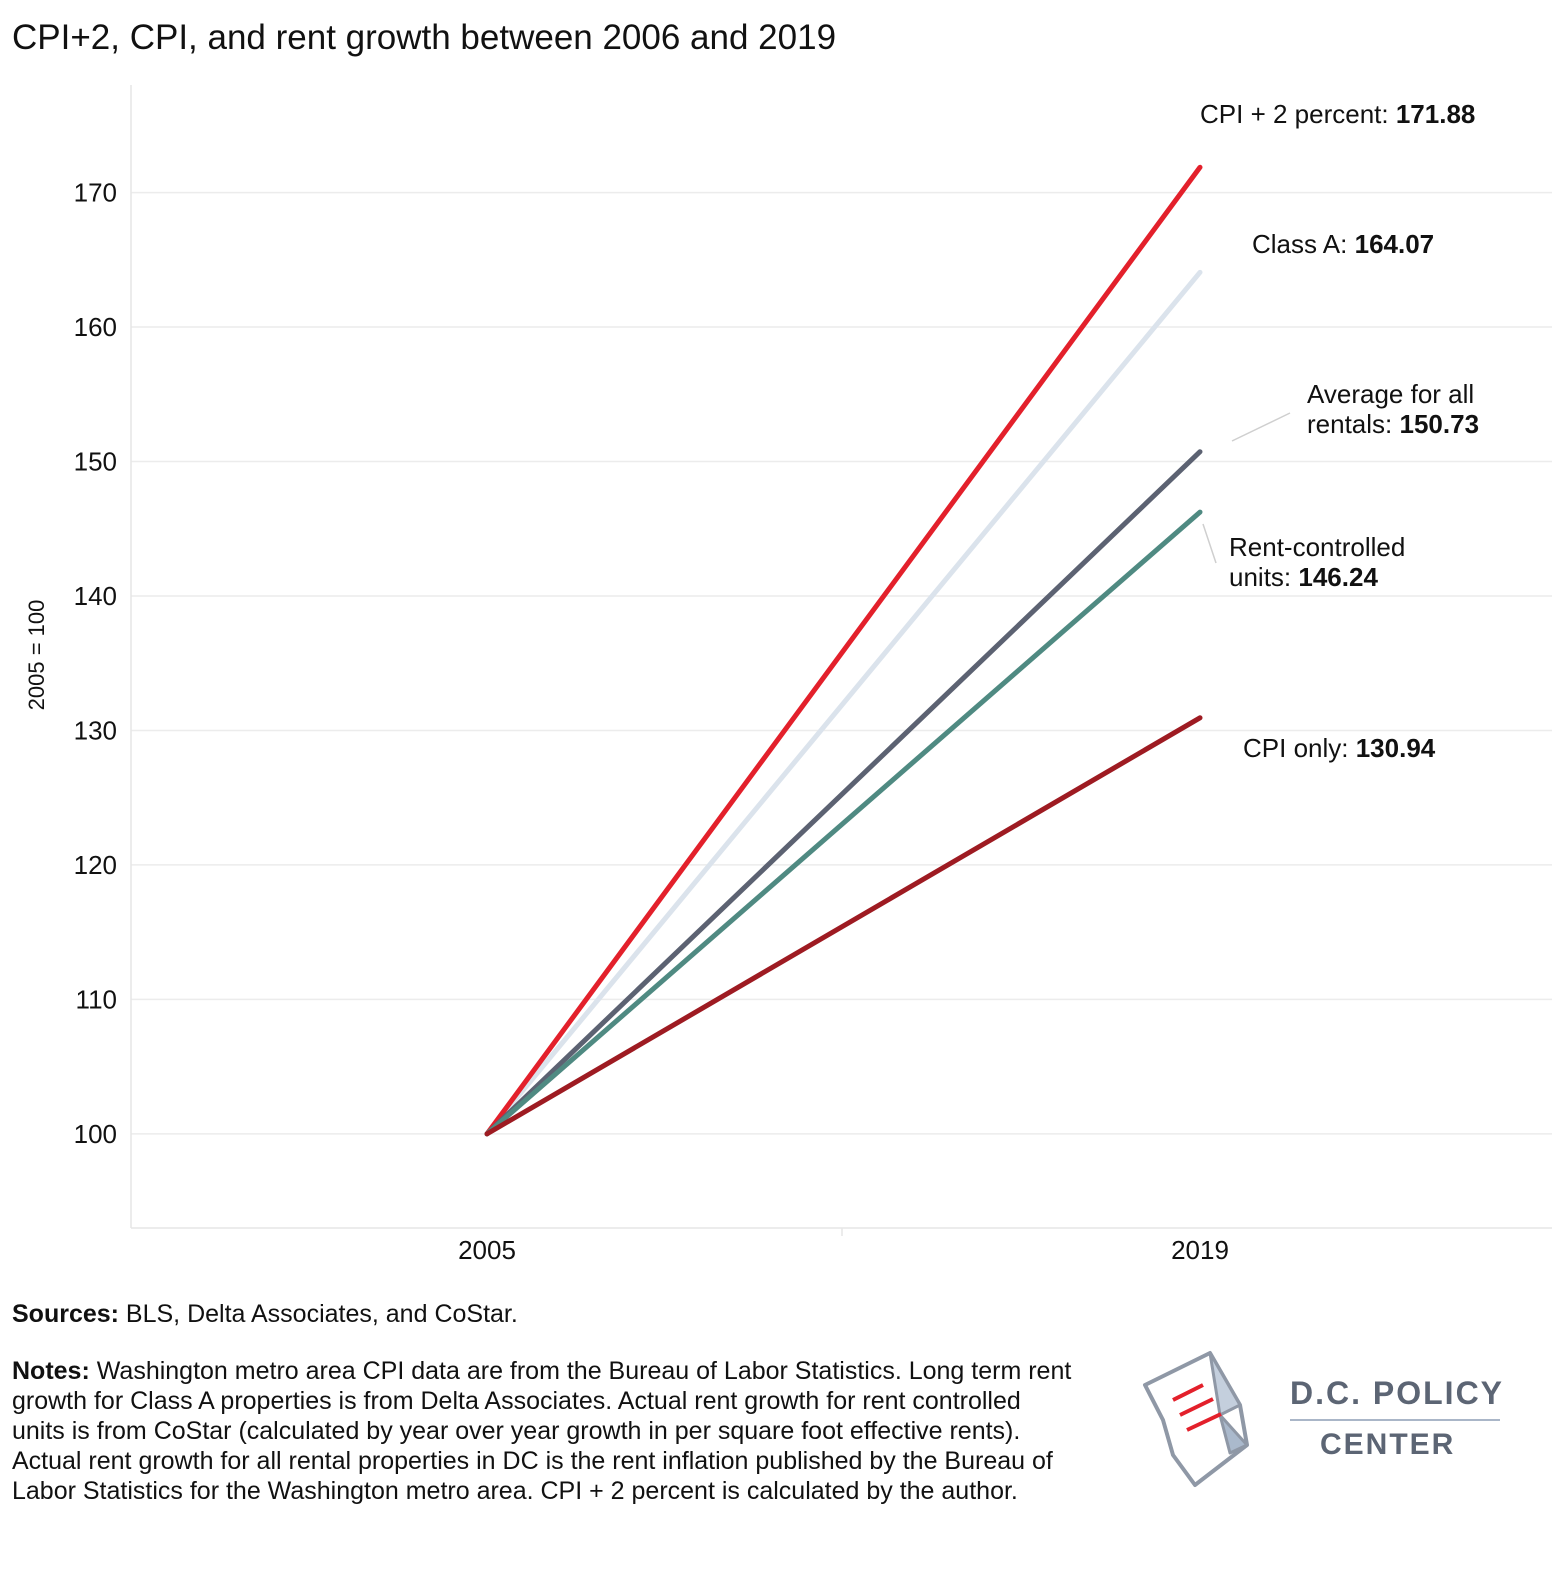 This screenshot has width=1558, height=1572. I want to click on y-tick-labels: 100 110 120 130 140 150 160 170, so click(95, 663).